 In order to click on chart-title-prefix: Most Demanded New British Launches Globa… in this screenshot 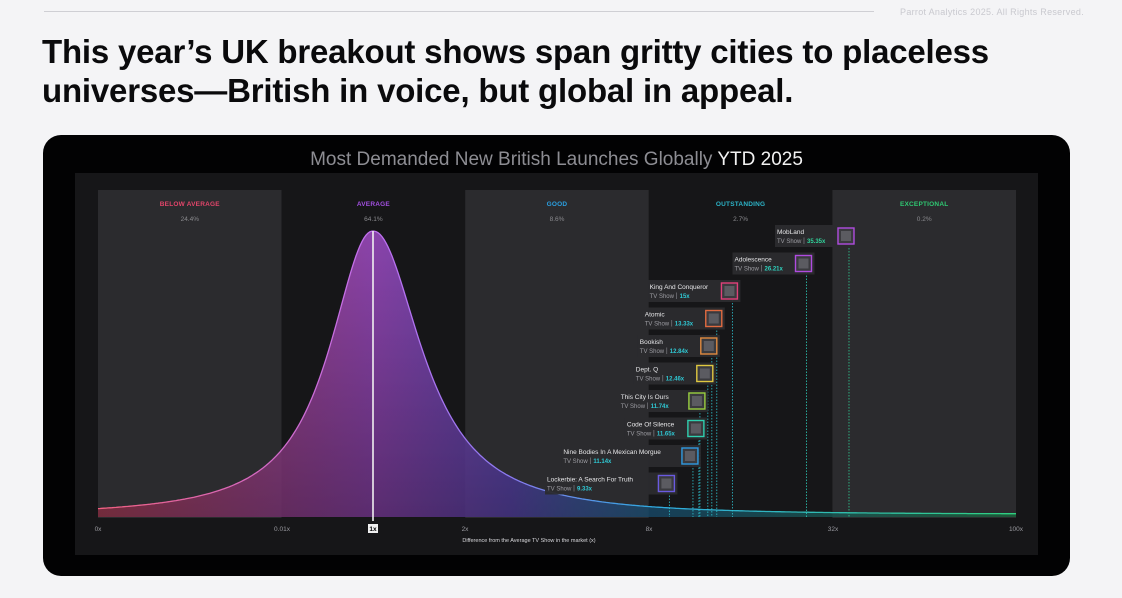, I will do `click(511, 159)`.